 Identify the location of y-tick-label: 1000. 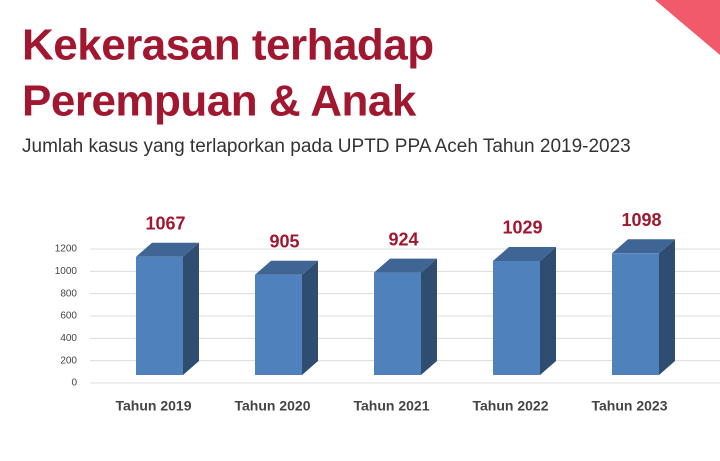
(66, 271).